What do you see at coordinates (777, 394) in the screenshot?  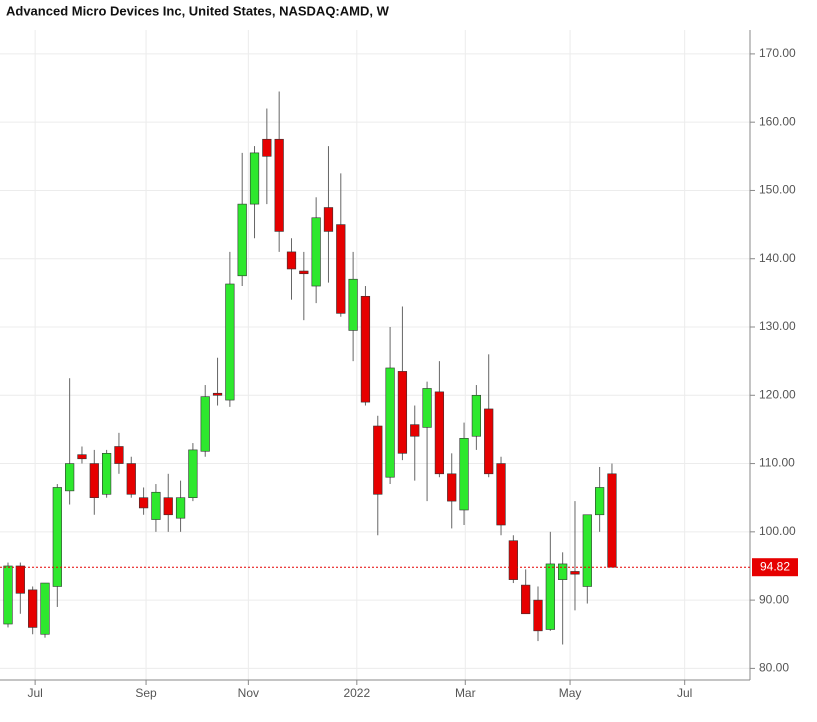 I see `y-tick-label: 120.00` at bounding box center [777, 394].